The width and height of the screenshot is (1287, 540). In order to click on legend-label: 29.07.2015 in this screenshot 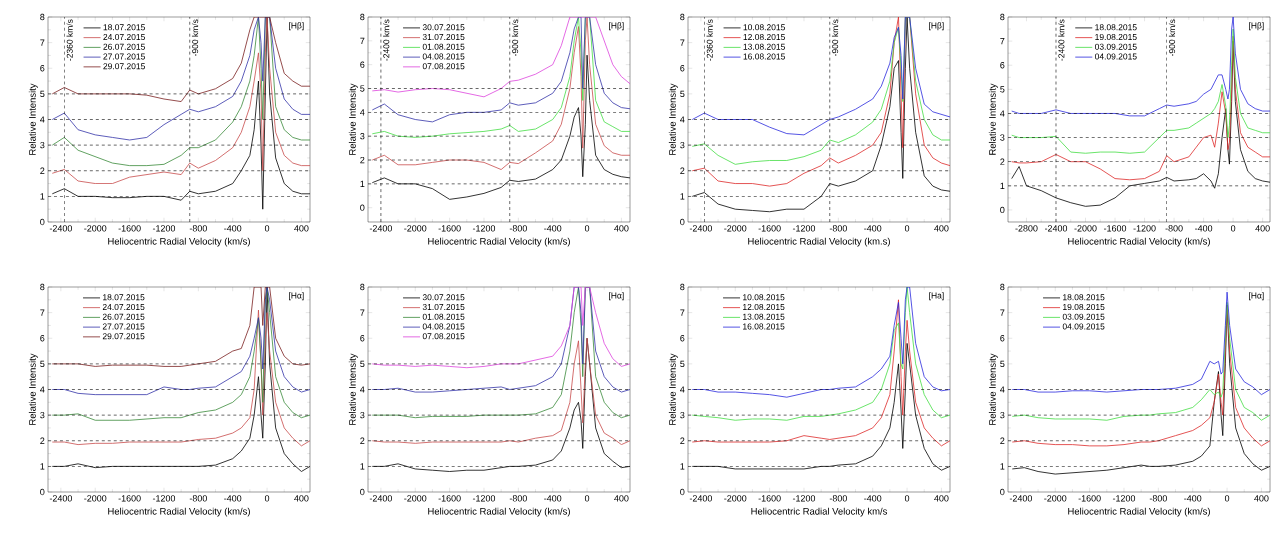, I will do `click(124, 66)`.